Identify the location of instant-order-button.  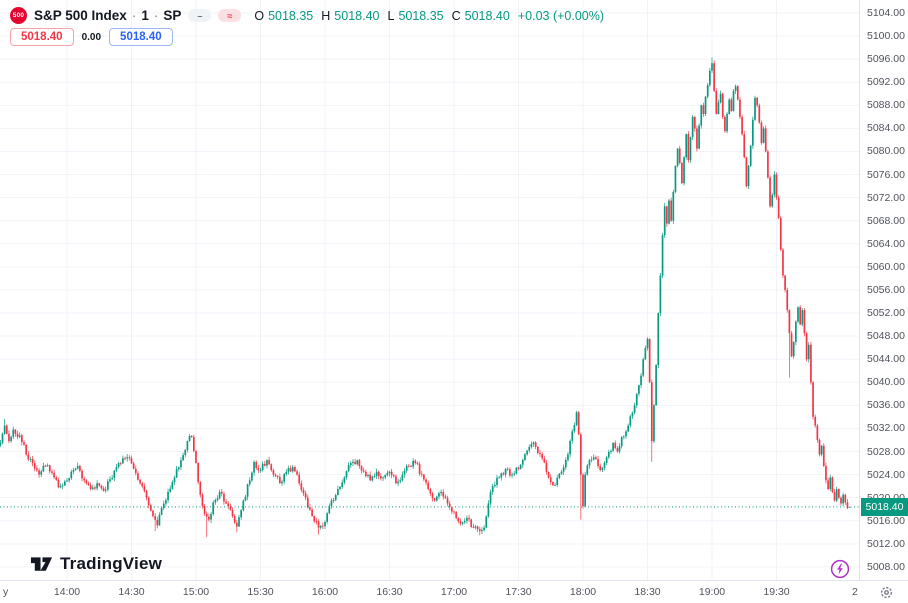
(840, 569).